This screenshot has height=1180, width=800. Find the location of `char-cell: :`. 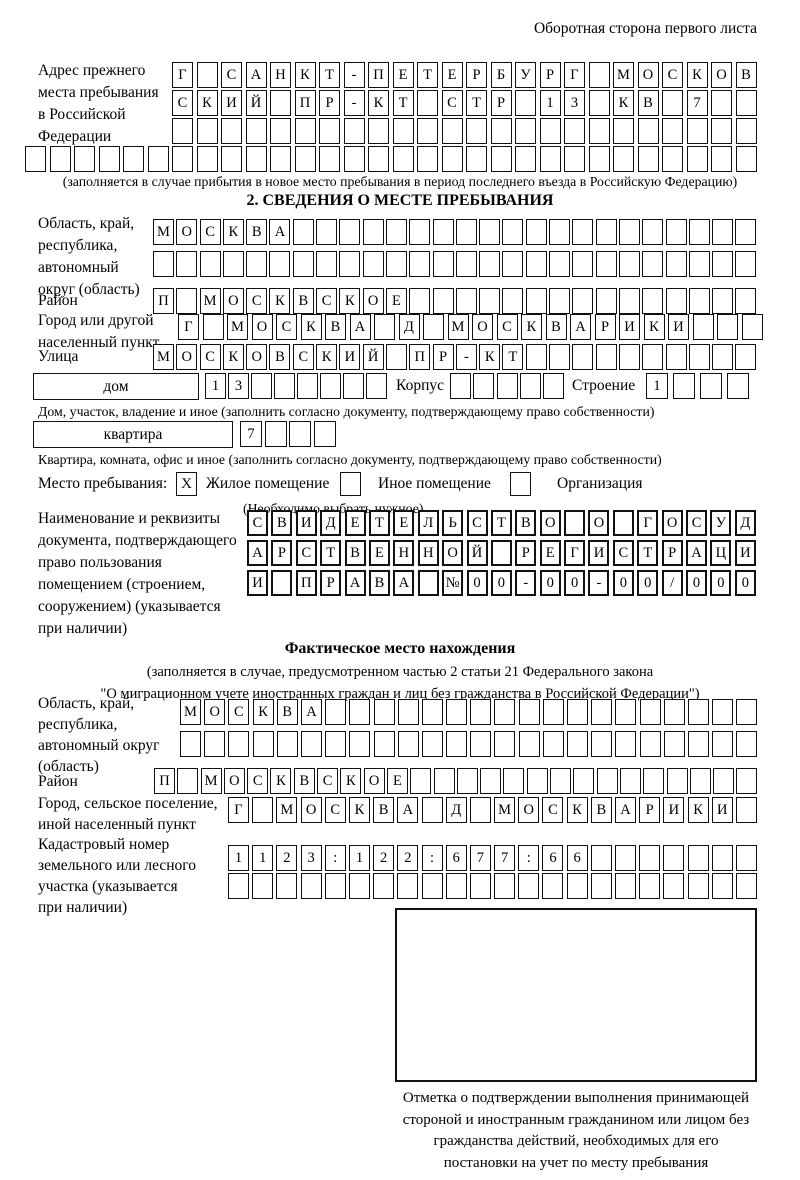

char-cell: : is located at coordinates (432, 858).